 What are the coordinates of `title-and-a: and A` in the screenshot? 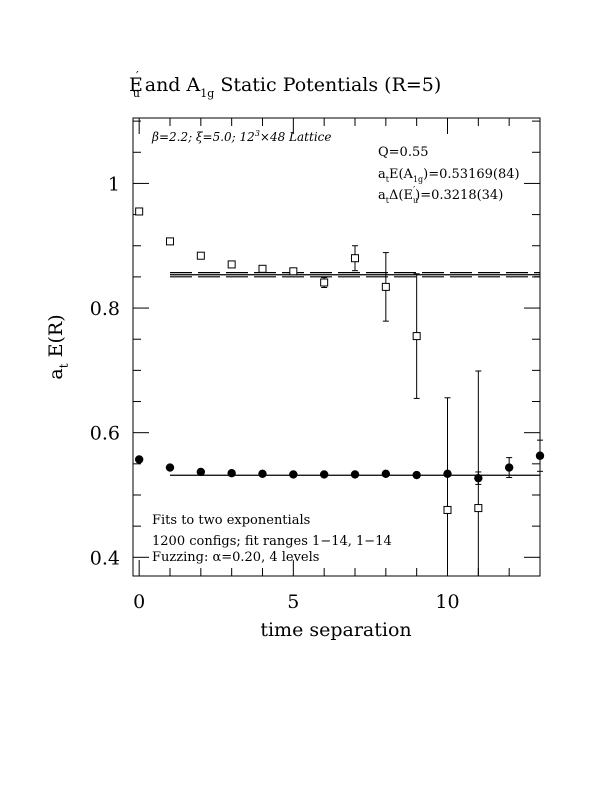 It's located at (170, 85).